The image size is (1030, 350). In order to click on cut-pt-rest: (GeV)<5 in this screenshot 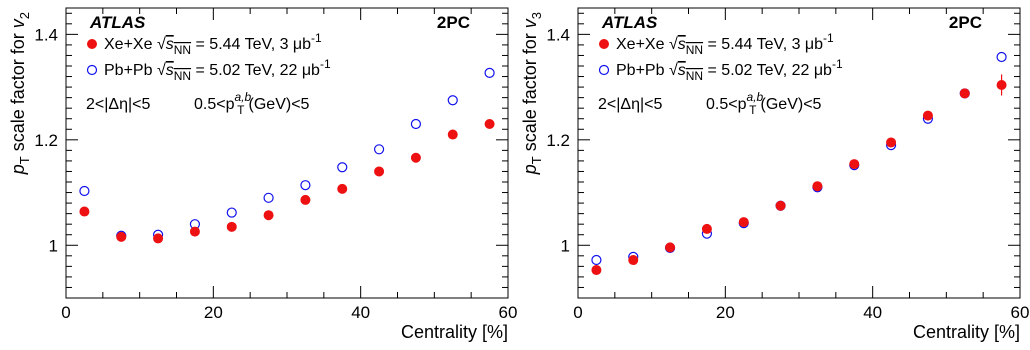, I will do `click(279, 104)`.